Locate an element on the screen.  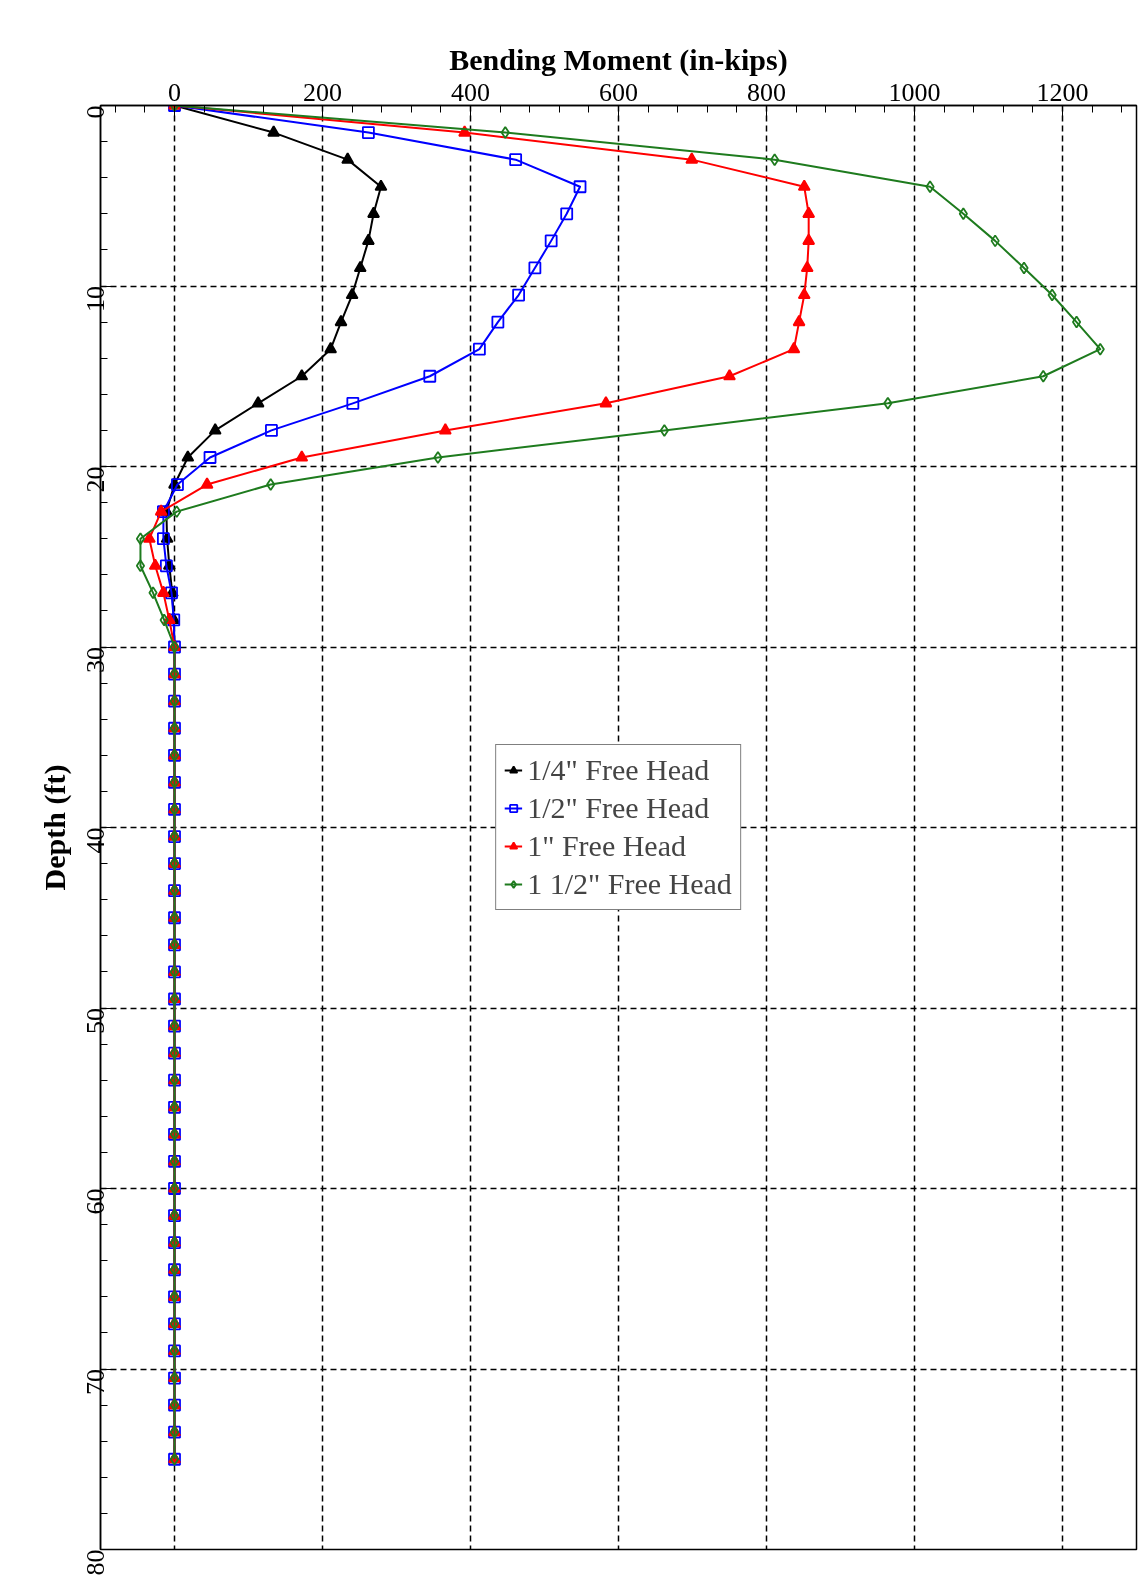
y-tick-label: 70 is located at coordinates (95, 1382).